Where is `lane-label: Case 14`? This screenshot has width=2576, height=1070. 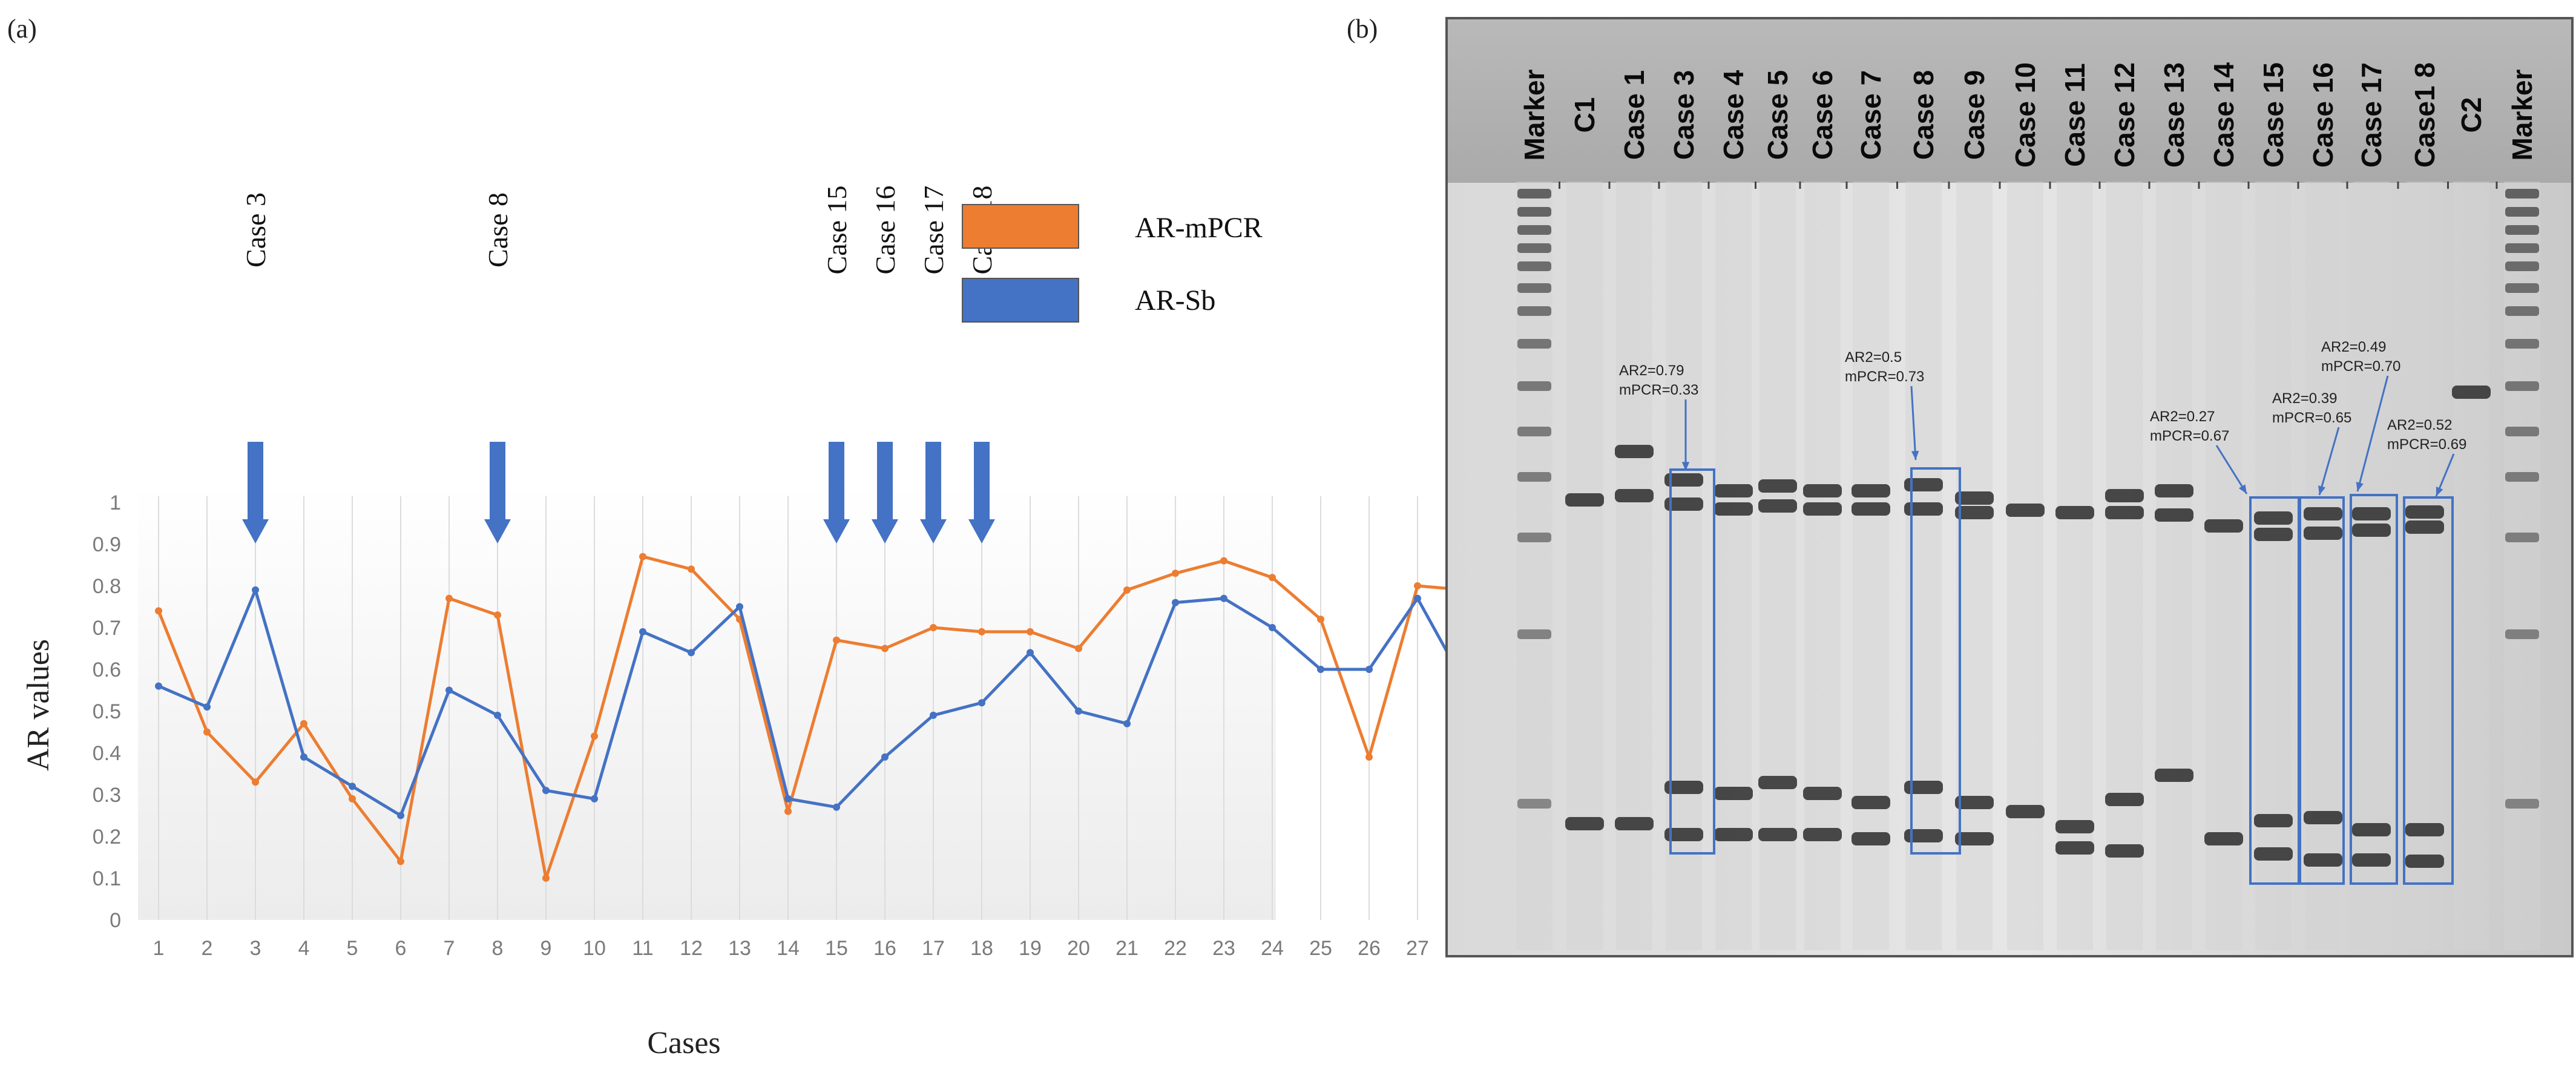
lane-label: Case 14 is located at coordinates (2223, 115).